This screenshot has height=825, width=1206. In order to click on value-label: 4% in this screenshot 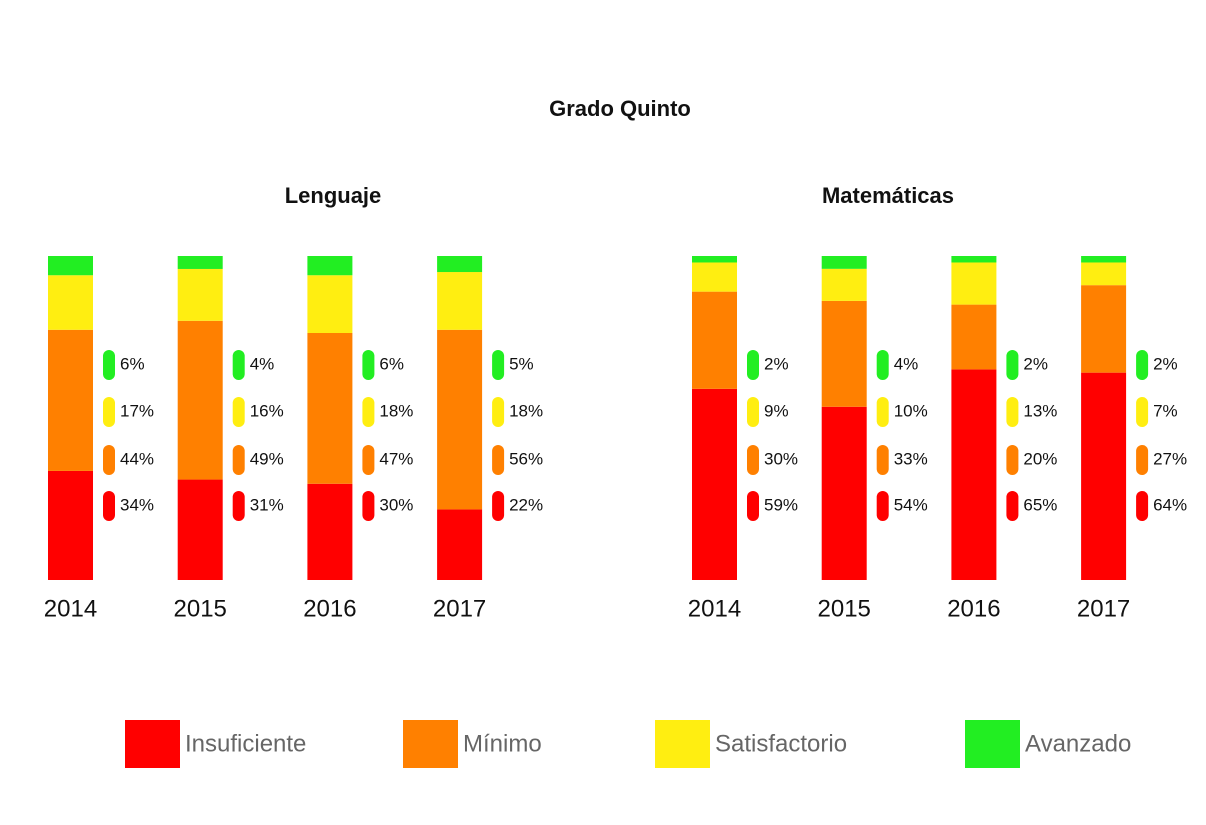, I will do `click(262, 363)`.